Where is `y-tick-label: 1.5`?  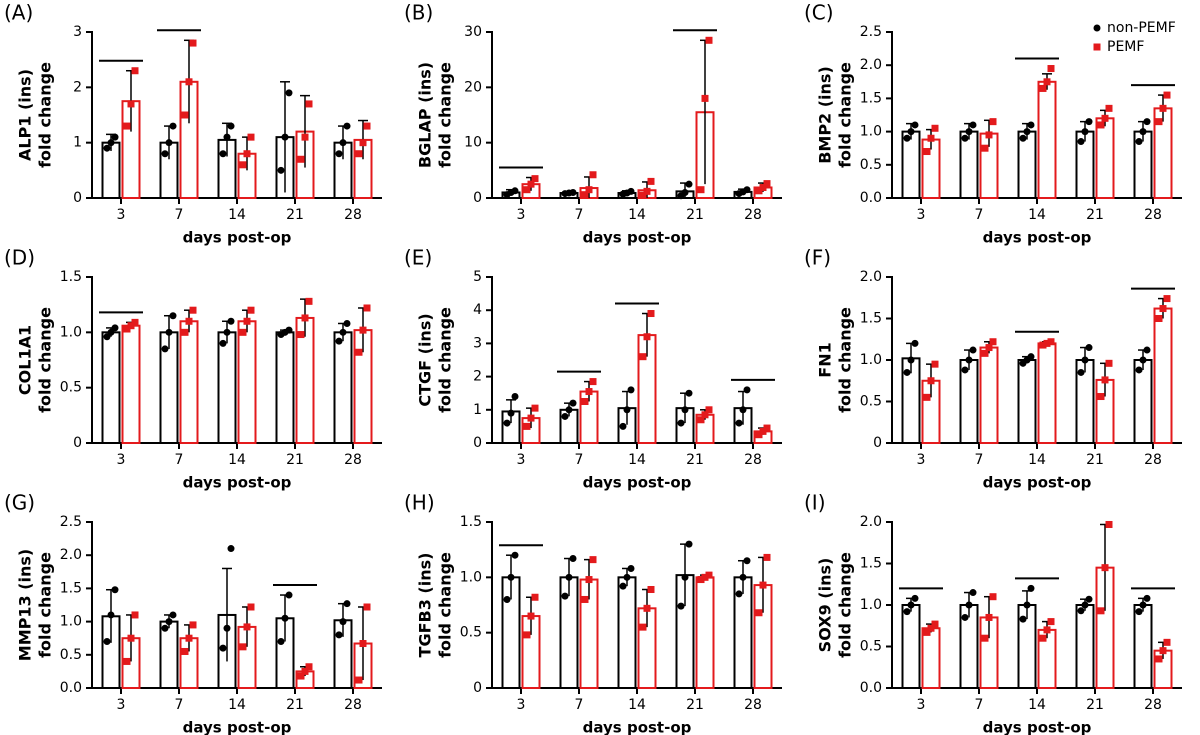
y-tick-label: 1.5 is located at coordinates (871, 564).